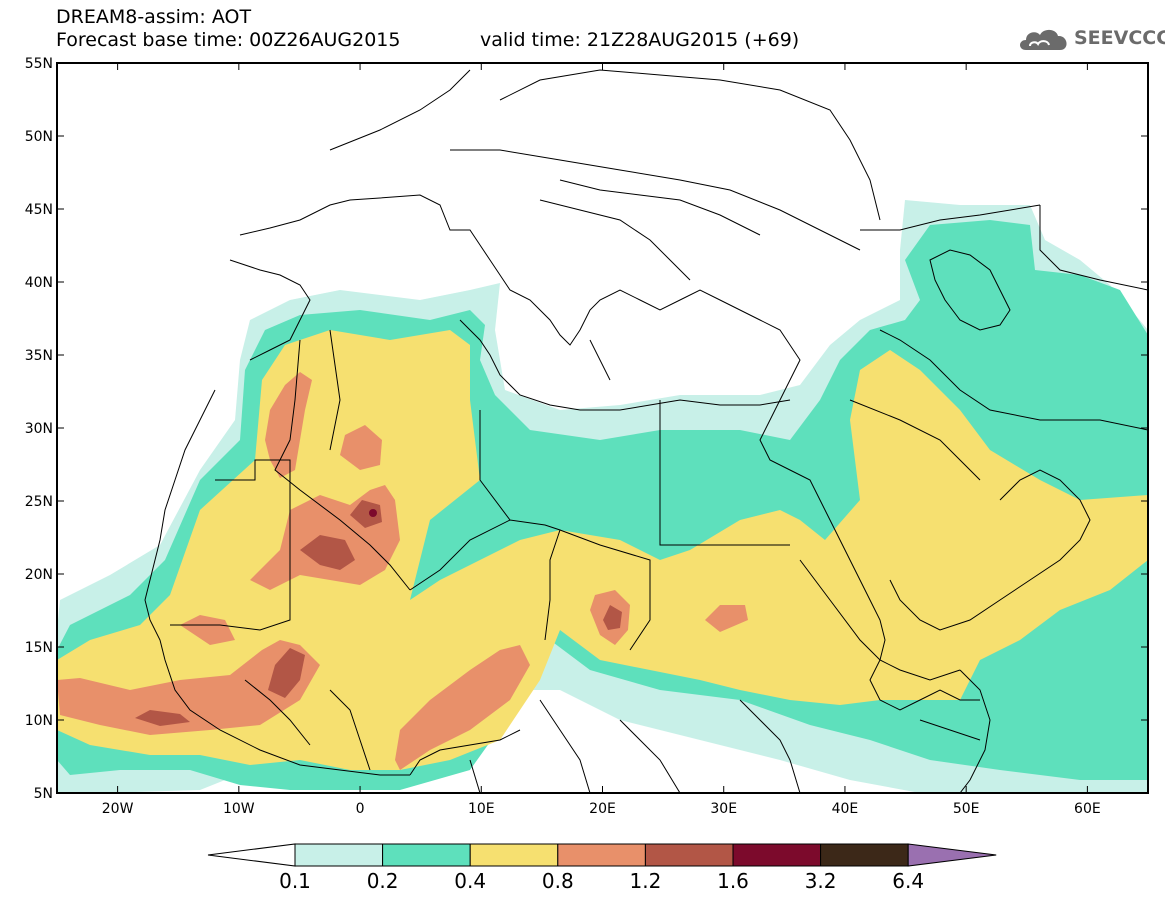 The width and height of the screenshot is (1165, 905). I want to click on colorbar-level-label: 1.6, so click(733, 881).